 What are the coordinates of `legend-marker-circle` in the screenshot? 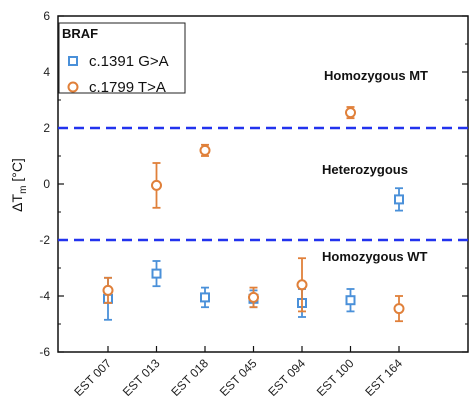 It's located at (73, 87).